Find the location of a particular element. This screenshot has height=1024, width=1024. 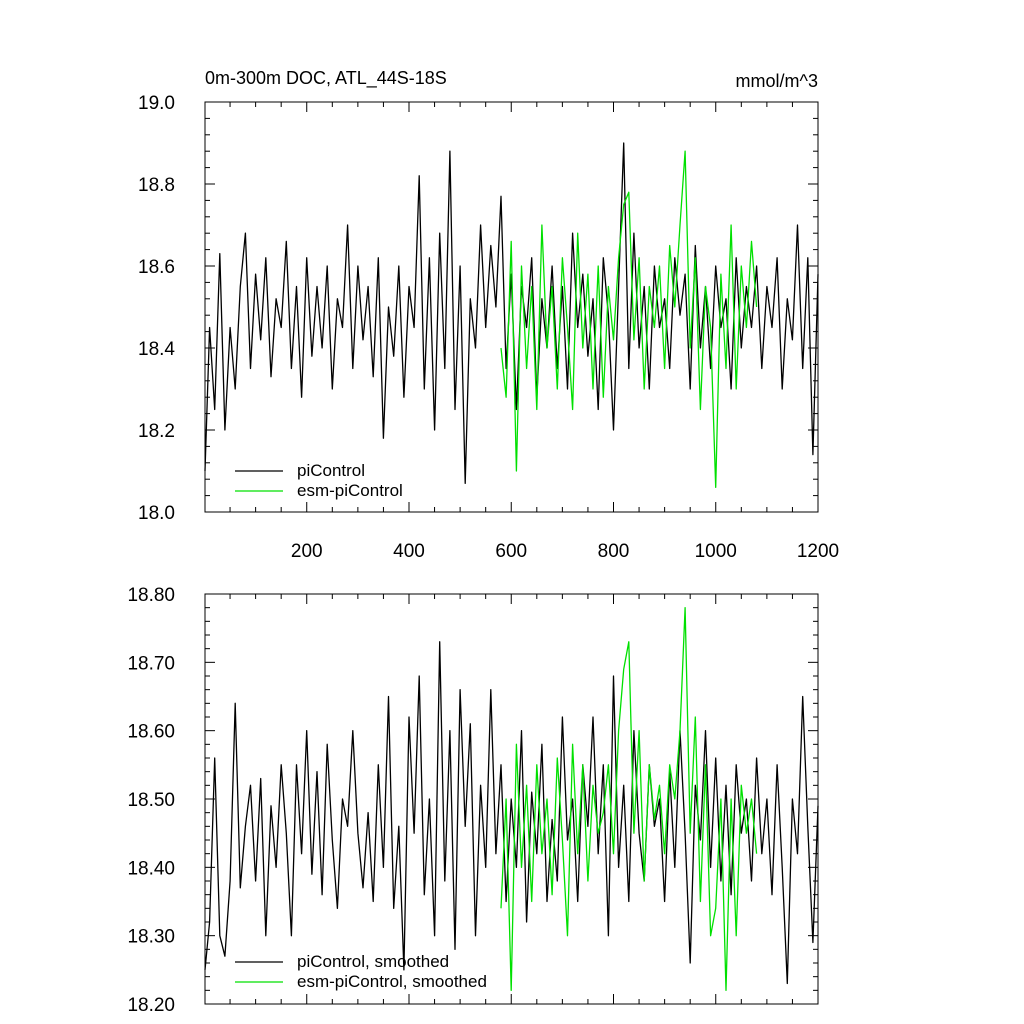

top-y-tick-label: 19.0 is located at coordinates (156, 103).